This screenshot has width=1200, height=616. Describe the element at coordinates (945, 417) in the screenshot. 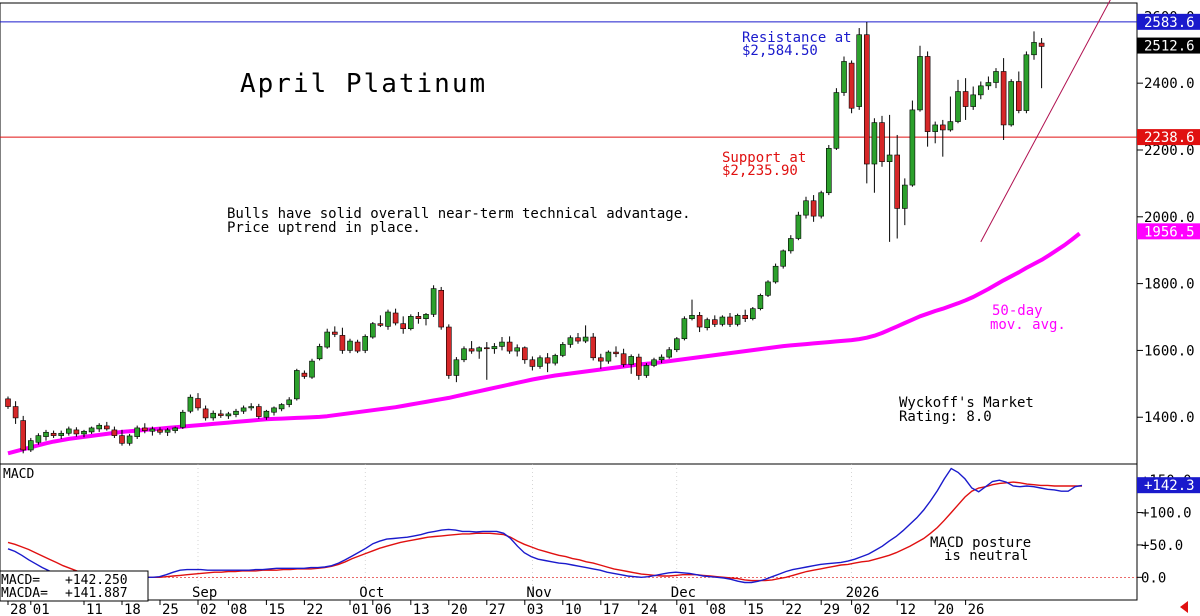

I see `rating-line2: Rating: 8.0` at that location.